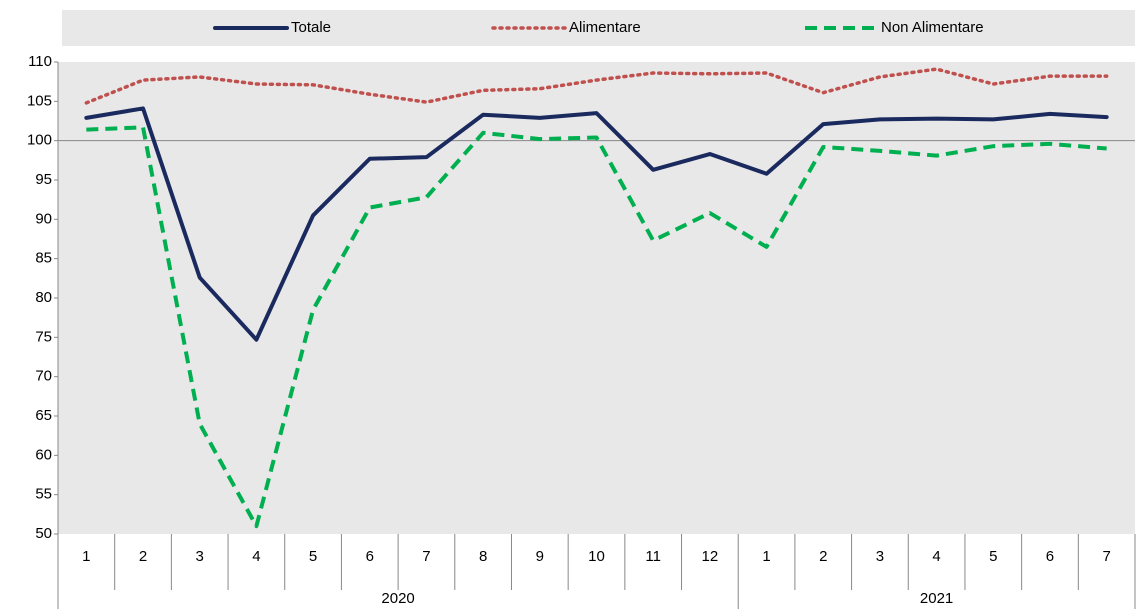  I want to click on legend-label: Alimentare, so click(605, 27).